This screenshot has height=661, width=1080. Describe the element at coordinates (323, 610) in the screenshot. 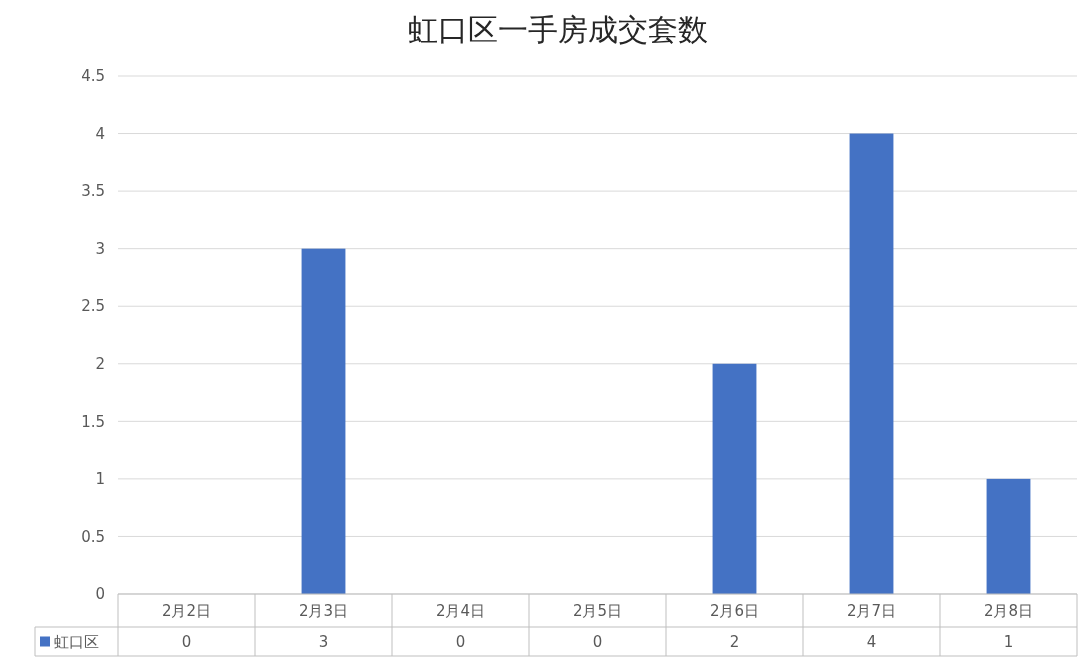

I see `x-tick-label: 2月3日` at that location.